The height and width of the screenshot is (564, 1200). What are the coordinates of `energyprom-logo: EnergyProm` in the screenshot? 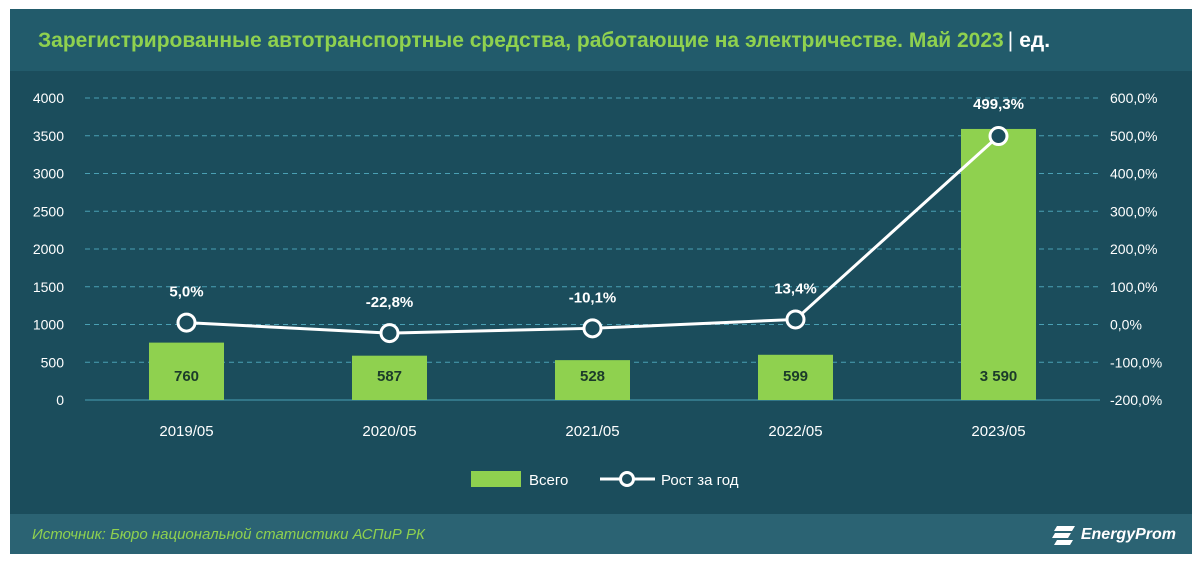 It's located at (1113, 535).